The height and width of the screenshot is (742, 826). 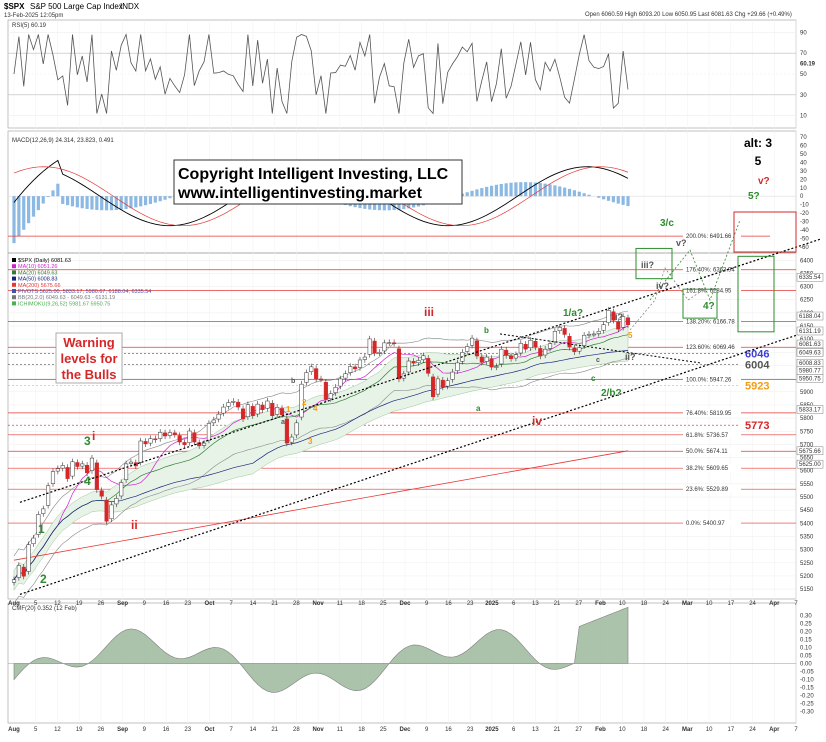 What do you see at coordinates (405, 730) in the screenshot?
I see `x-tick-label: Dec` at bounding box center [405, 730].